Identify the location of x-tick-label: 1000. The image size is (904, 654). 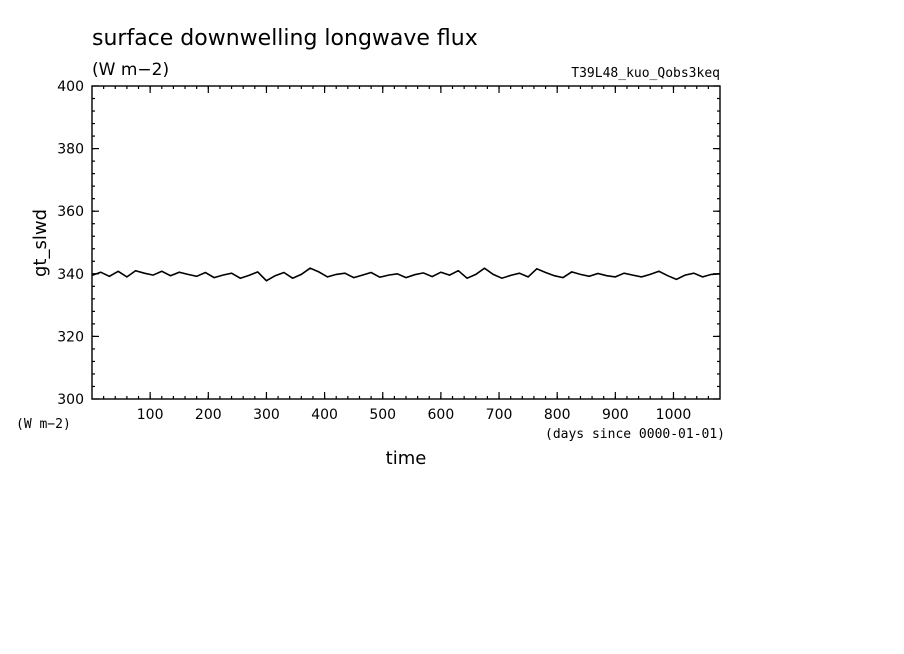
(674, 415).